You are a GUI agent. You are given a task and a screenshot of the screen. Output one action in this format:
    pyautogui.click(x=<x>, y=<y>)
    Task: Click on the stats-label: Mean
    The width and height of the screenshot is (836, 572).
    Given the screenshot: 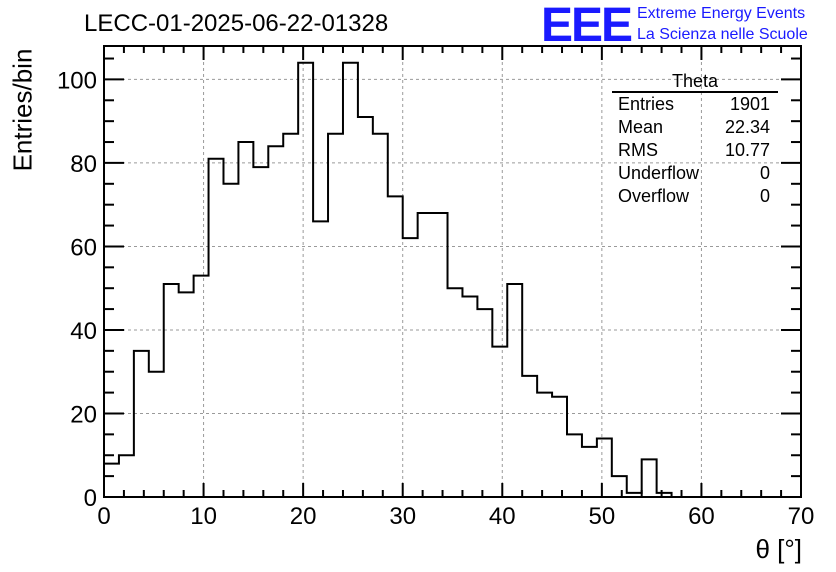 What is the action you would take?
    pyautogui.click(x=641, y=127)
    